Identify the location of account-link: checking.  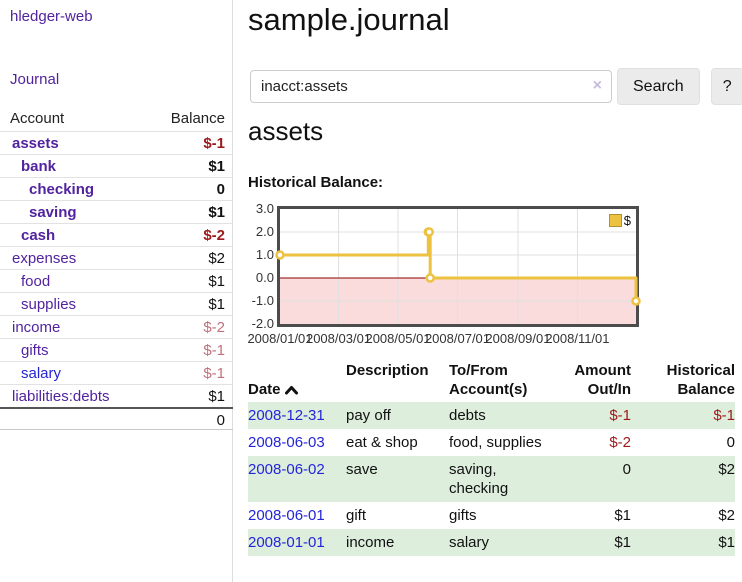
(62, 189).